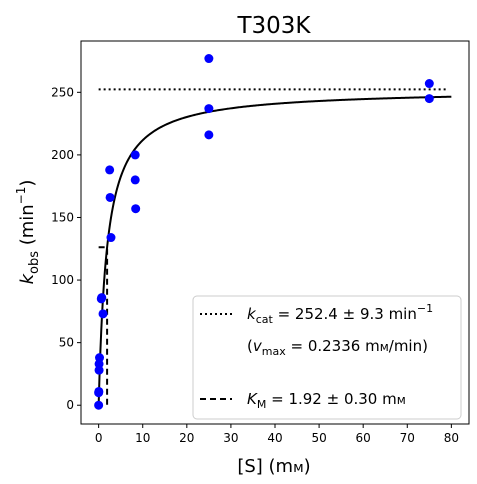  Describe the element at coordinates (340, 314) in the screenshot. I see `legend-kcat-label: kcat = 252.4 ± 9.3 min−1` at that location.